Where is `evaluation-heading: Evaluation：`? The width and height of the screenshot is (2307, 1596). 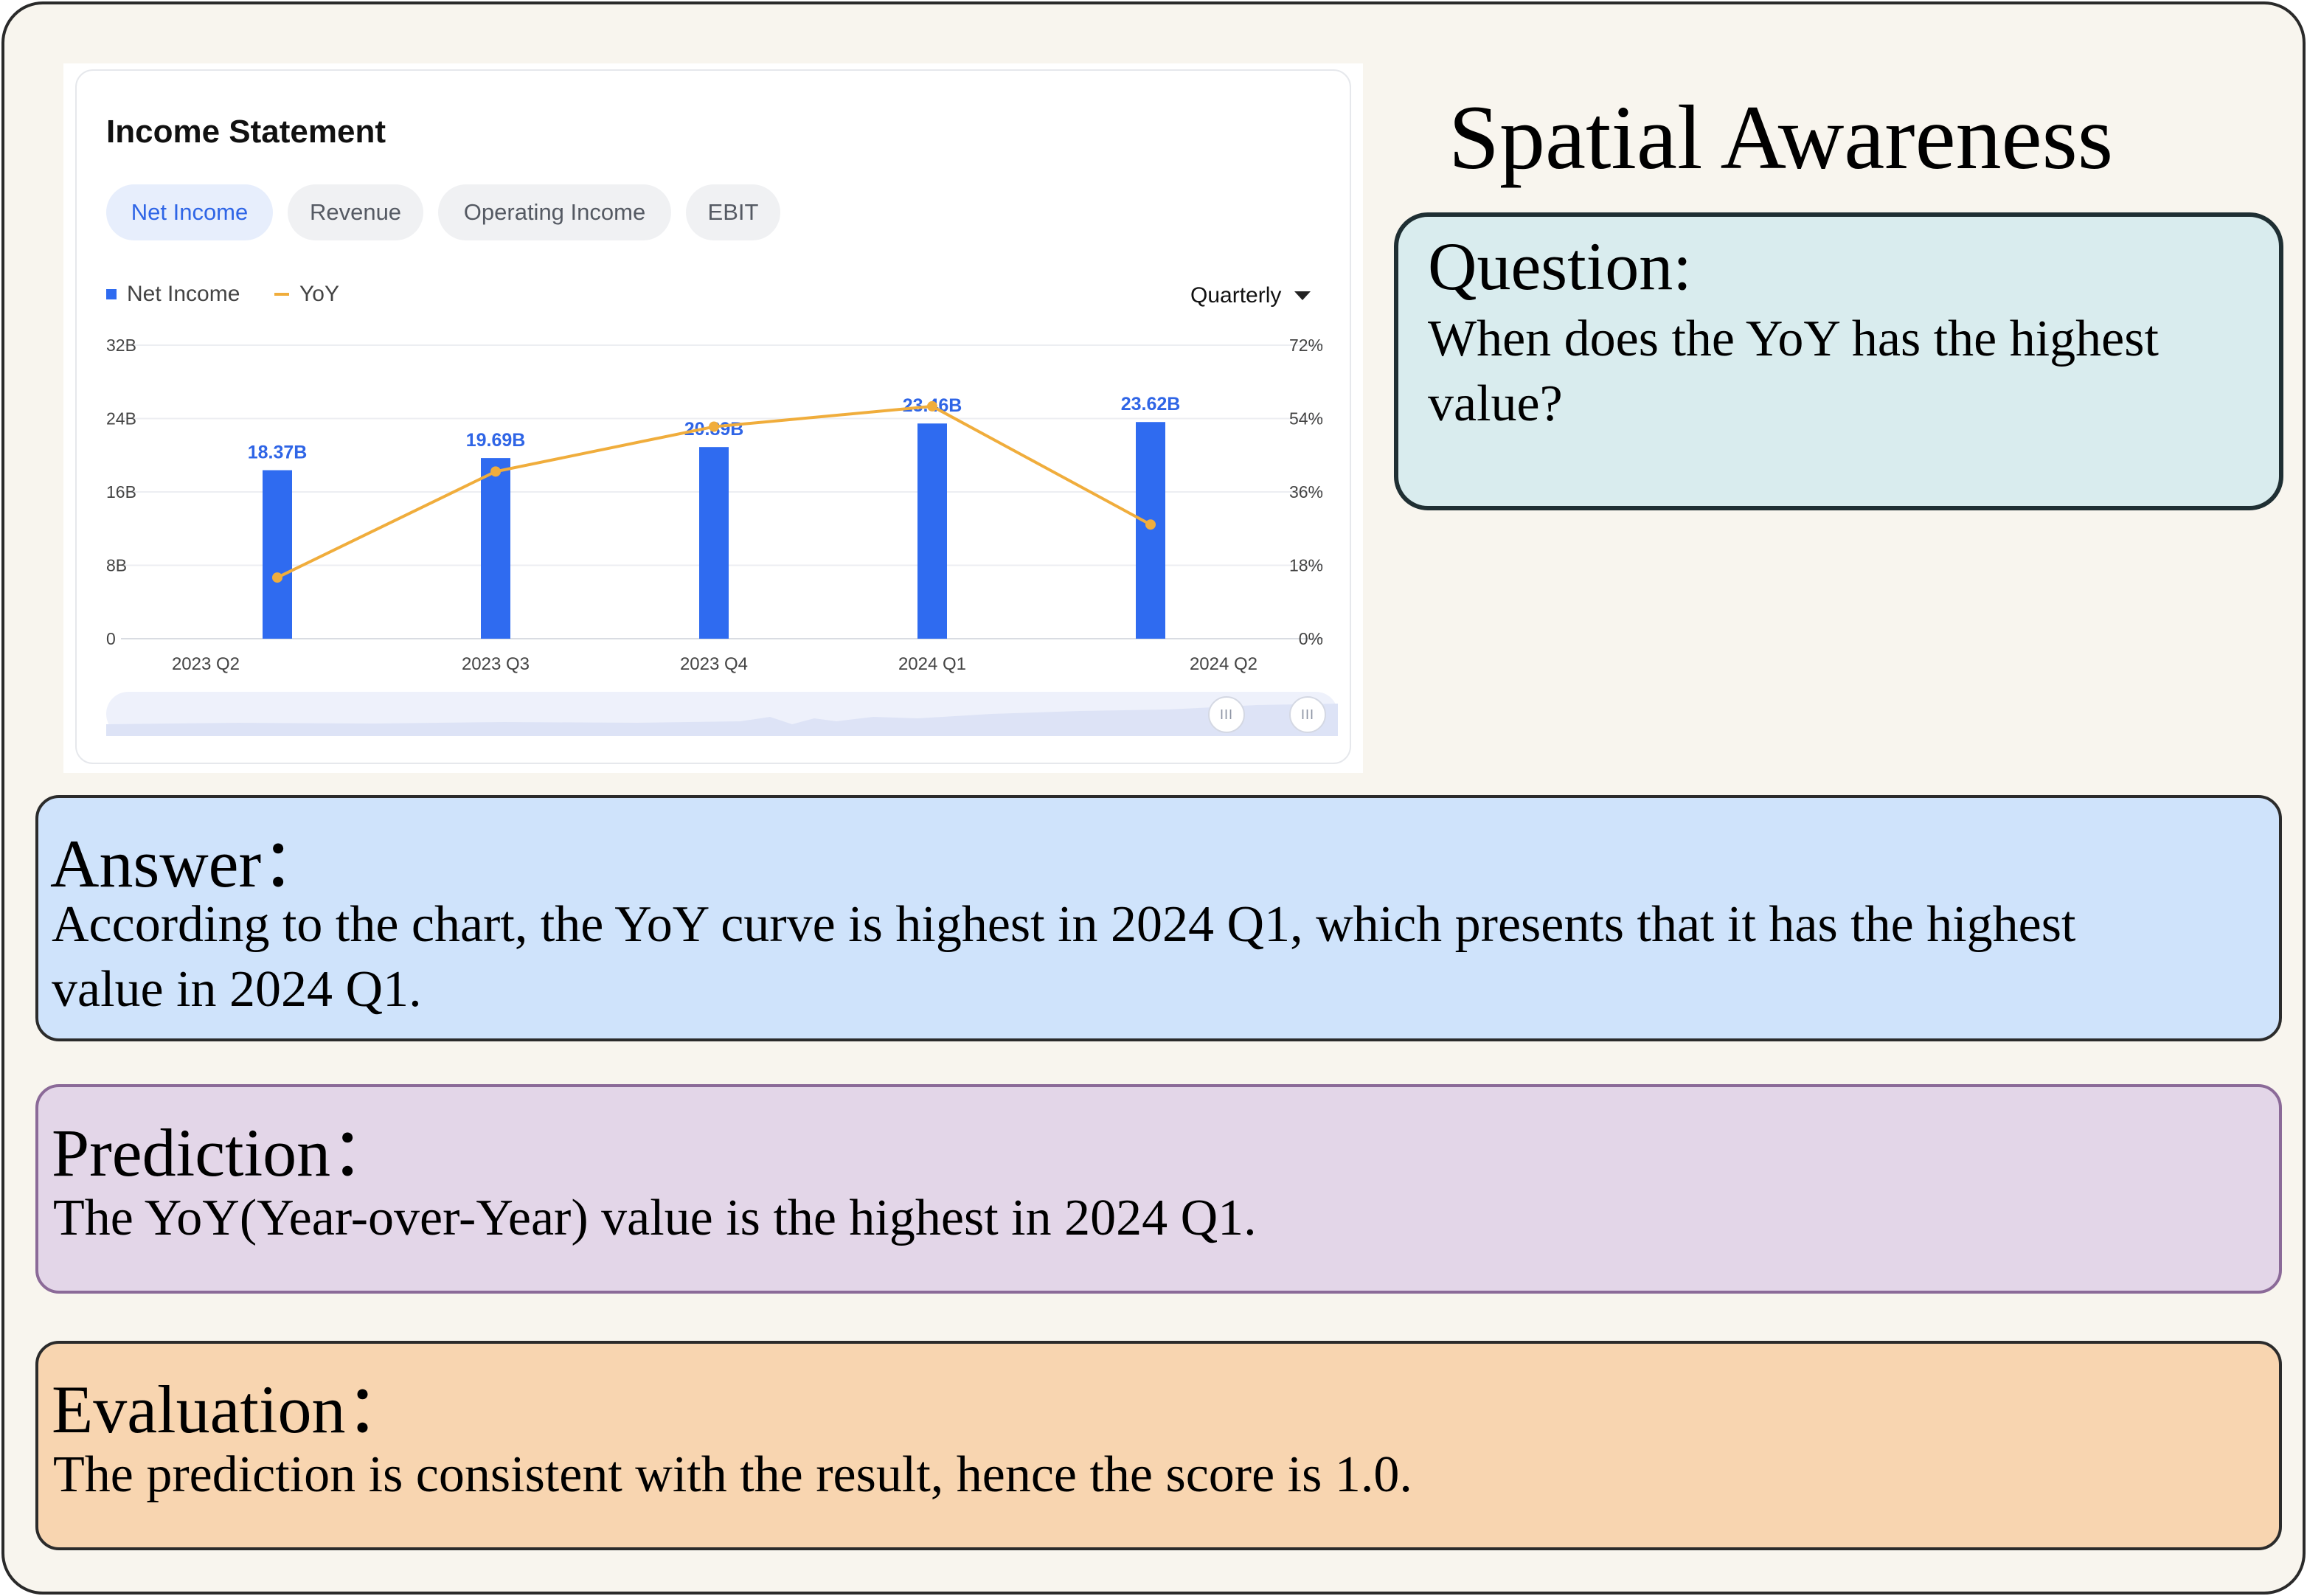
evaluation-heading: Evaluation： is located at coordinates (233, 1410).